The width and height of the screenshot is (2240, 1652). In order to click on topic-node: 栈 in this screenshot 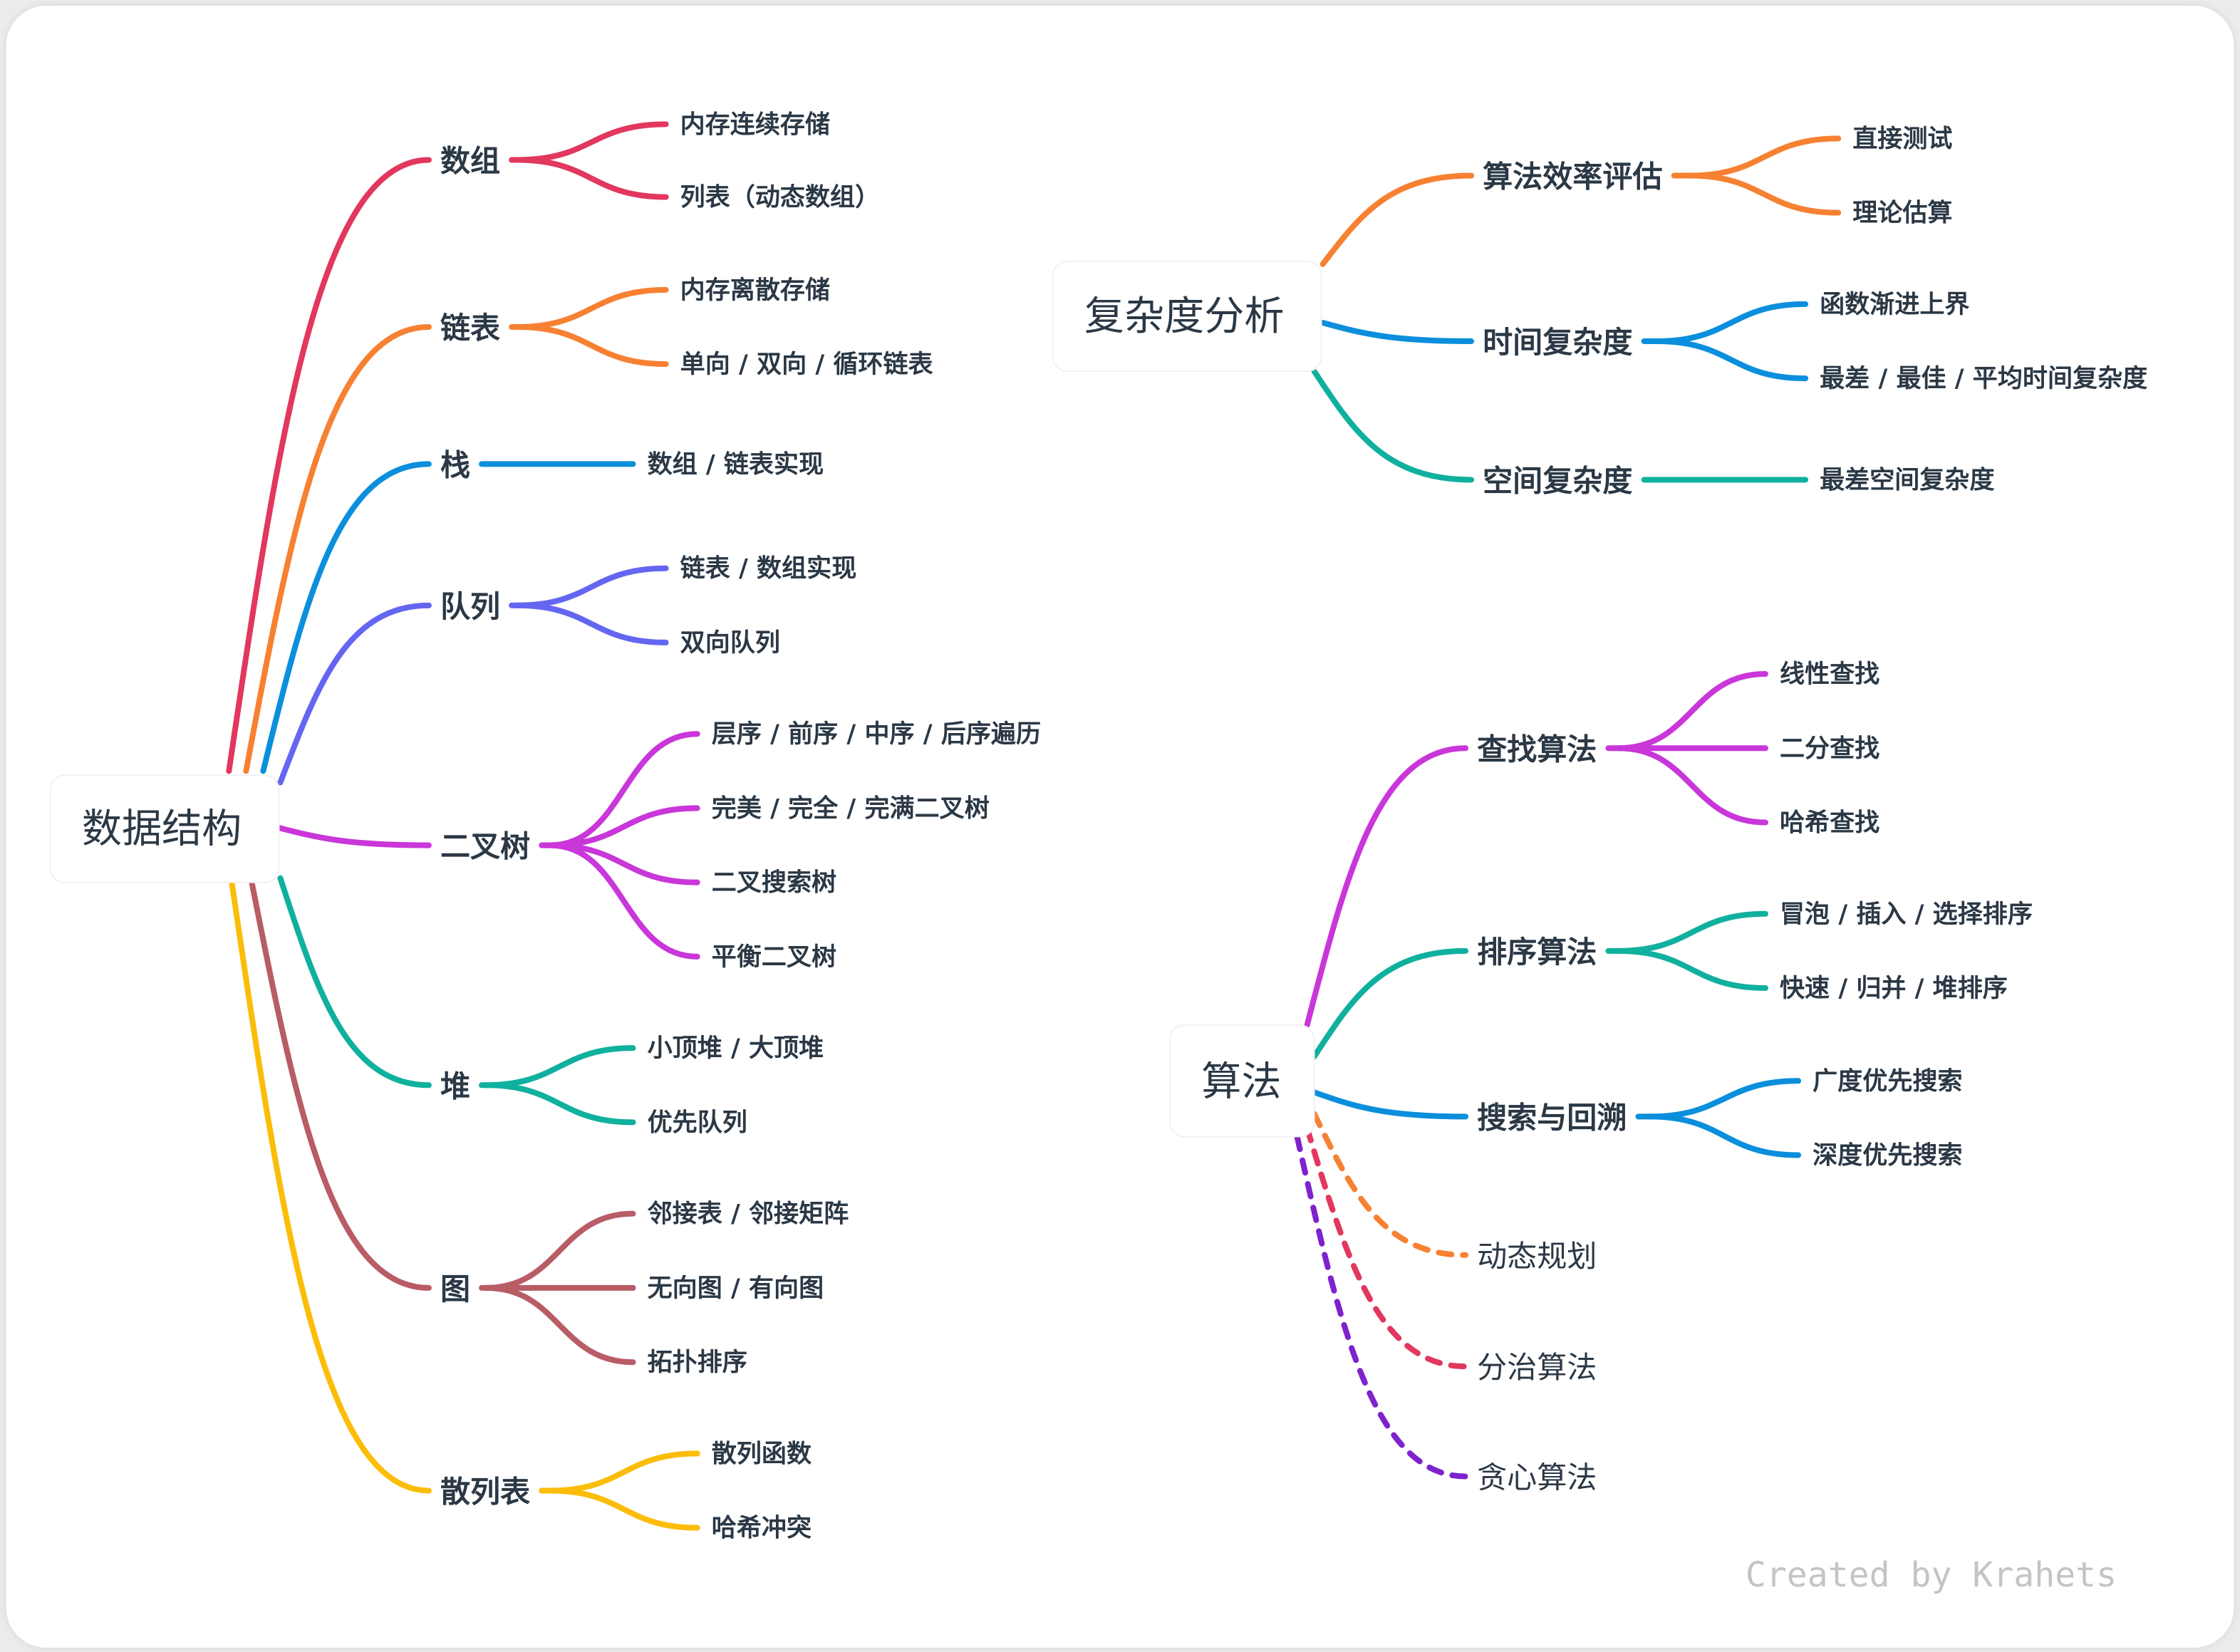, I will do `click(455, 464)`.